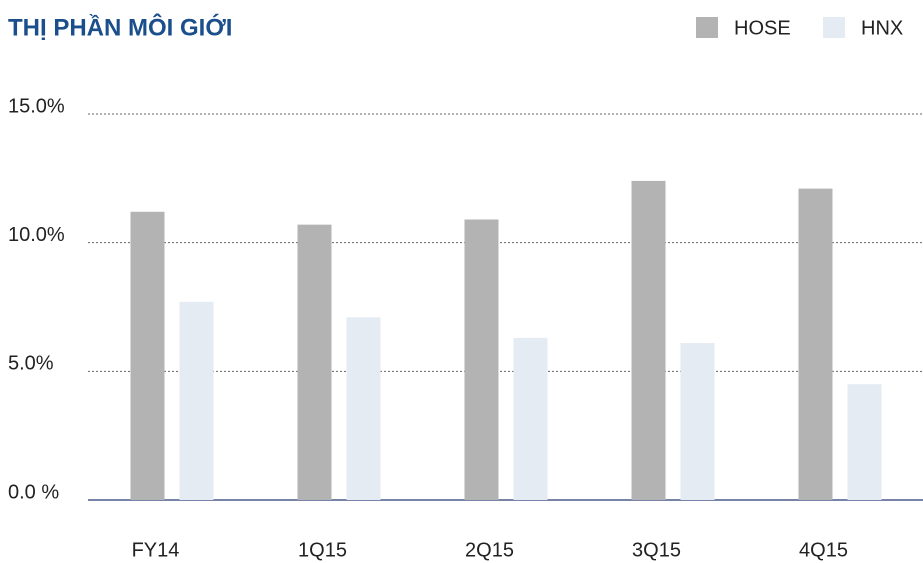 Image resolution: width=923 pixels, height=563 pixels. Describe the element at coordinates (31, 364) in the screenshot. I see `y-tick-label: 5.0%` at that location.